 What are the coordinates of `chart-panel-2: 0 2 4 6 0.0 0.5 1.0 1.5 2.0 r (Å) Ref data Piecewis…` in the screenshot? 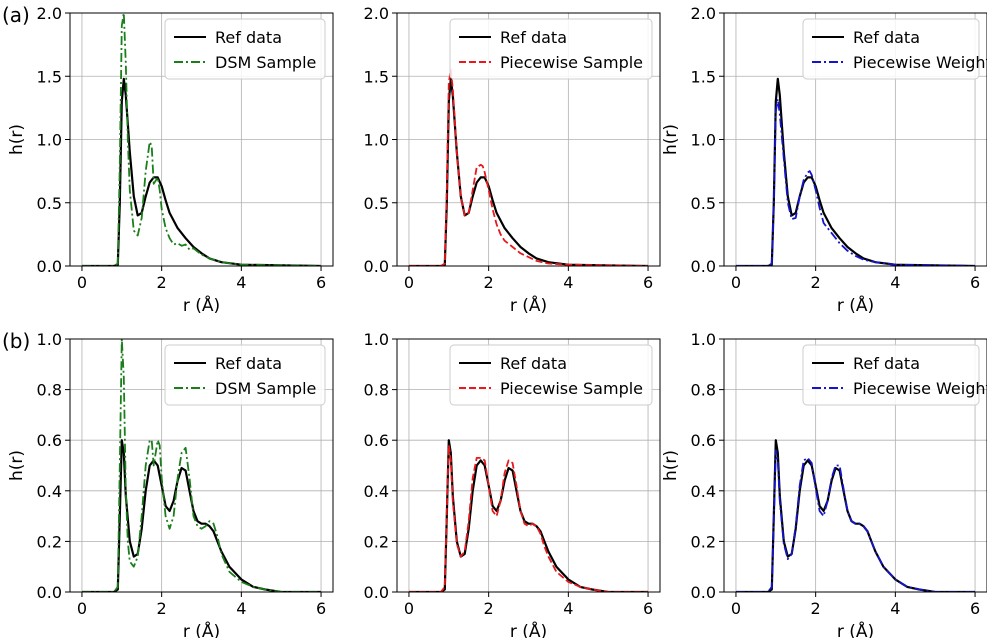 It's located at (512, 160).